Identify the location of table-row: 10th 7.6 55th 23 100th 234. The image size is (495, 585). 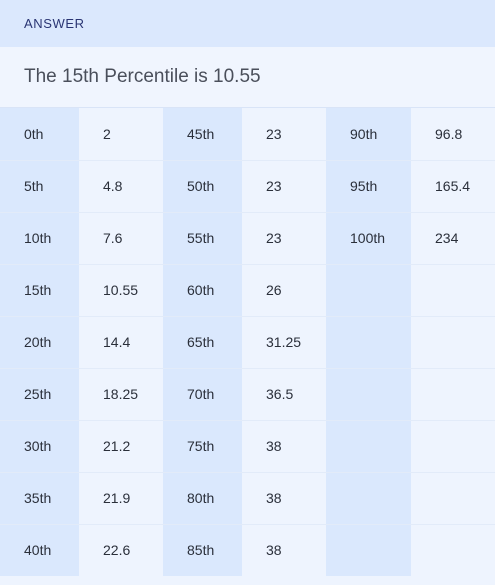
(247, 238).